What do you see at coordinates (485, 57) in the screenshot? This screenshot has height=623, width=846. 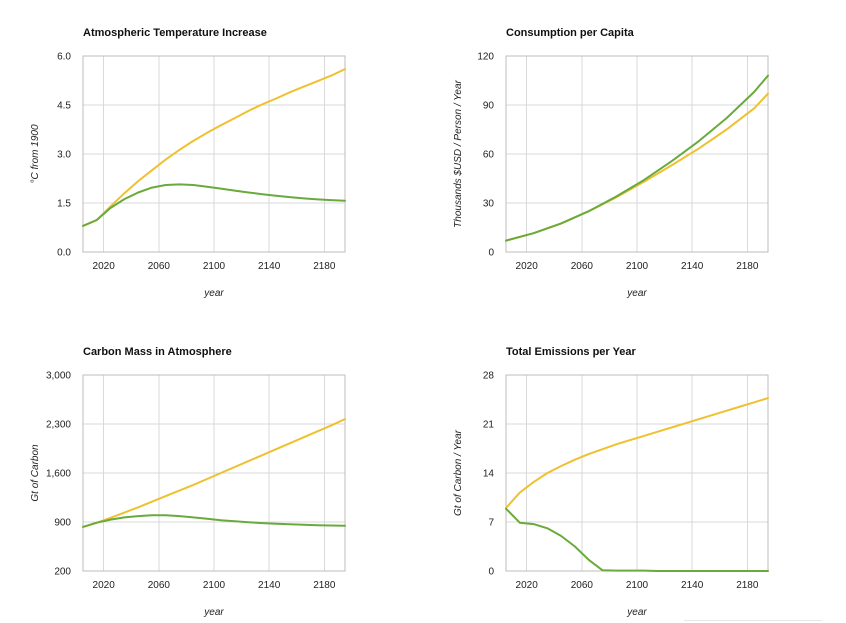 I see `y-tick-label: 120` at bounding box center [485, 57].